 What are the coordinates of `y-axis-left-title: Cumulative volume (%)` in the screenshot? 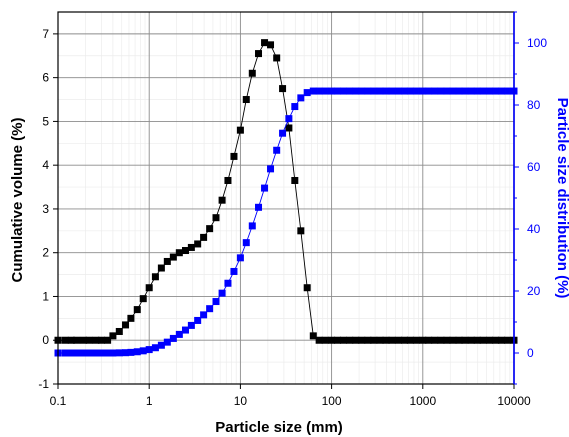 It's located at (17, 199).